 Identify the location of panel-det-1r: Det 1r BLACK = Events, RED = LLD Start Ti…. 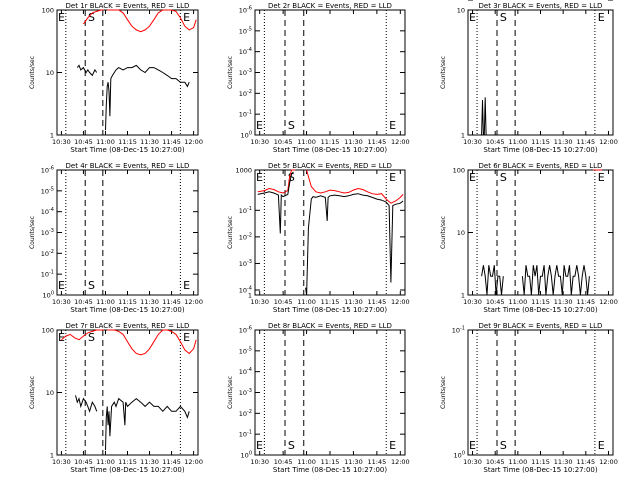
(116, 78).